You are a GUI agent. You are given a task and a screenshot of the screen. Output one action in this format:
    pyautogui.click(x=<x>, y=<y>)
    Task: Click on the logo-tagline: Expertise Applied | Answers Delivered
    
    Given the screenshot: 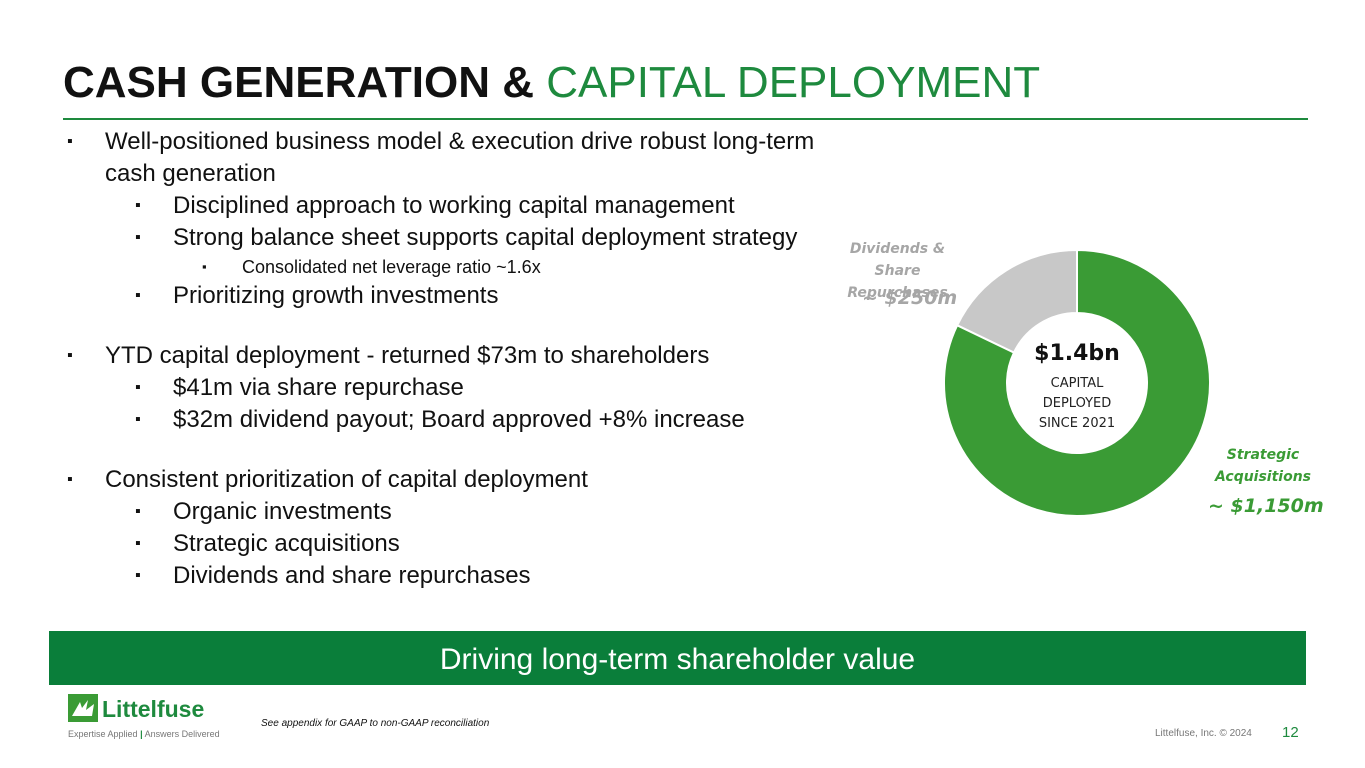 What is the action you would take?
    pyautogui.click(x=144, y=734)
    